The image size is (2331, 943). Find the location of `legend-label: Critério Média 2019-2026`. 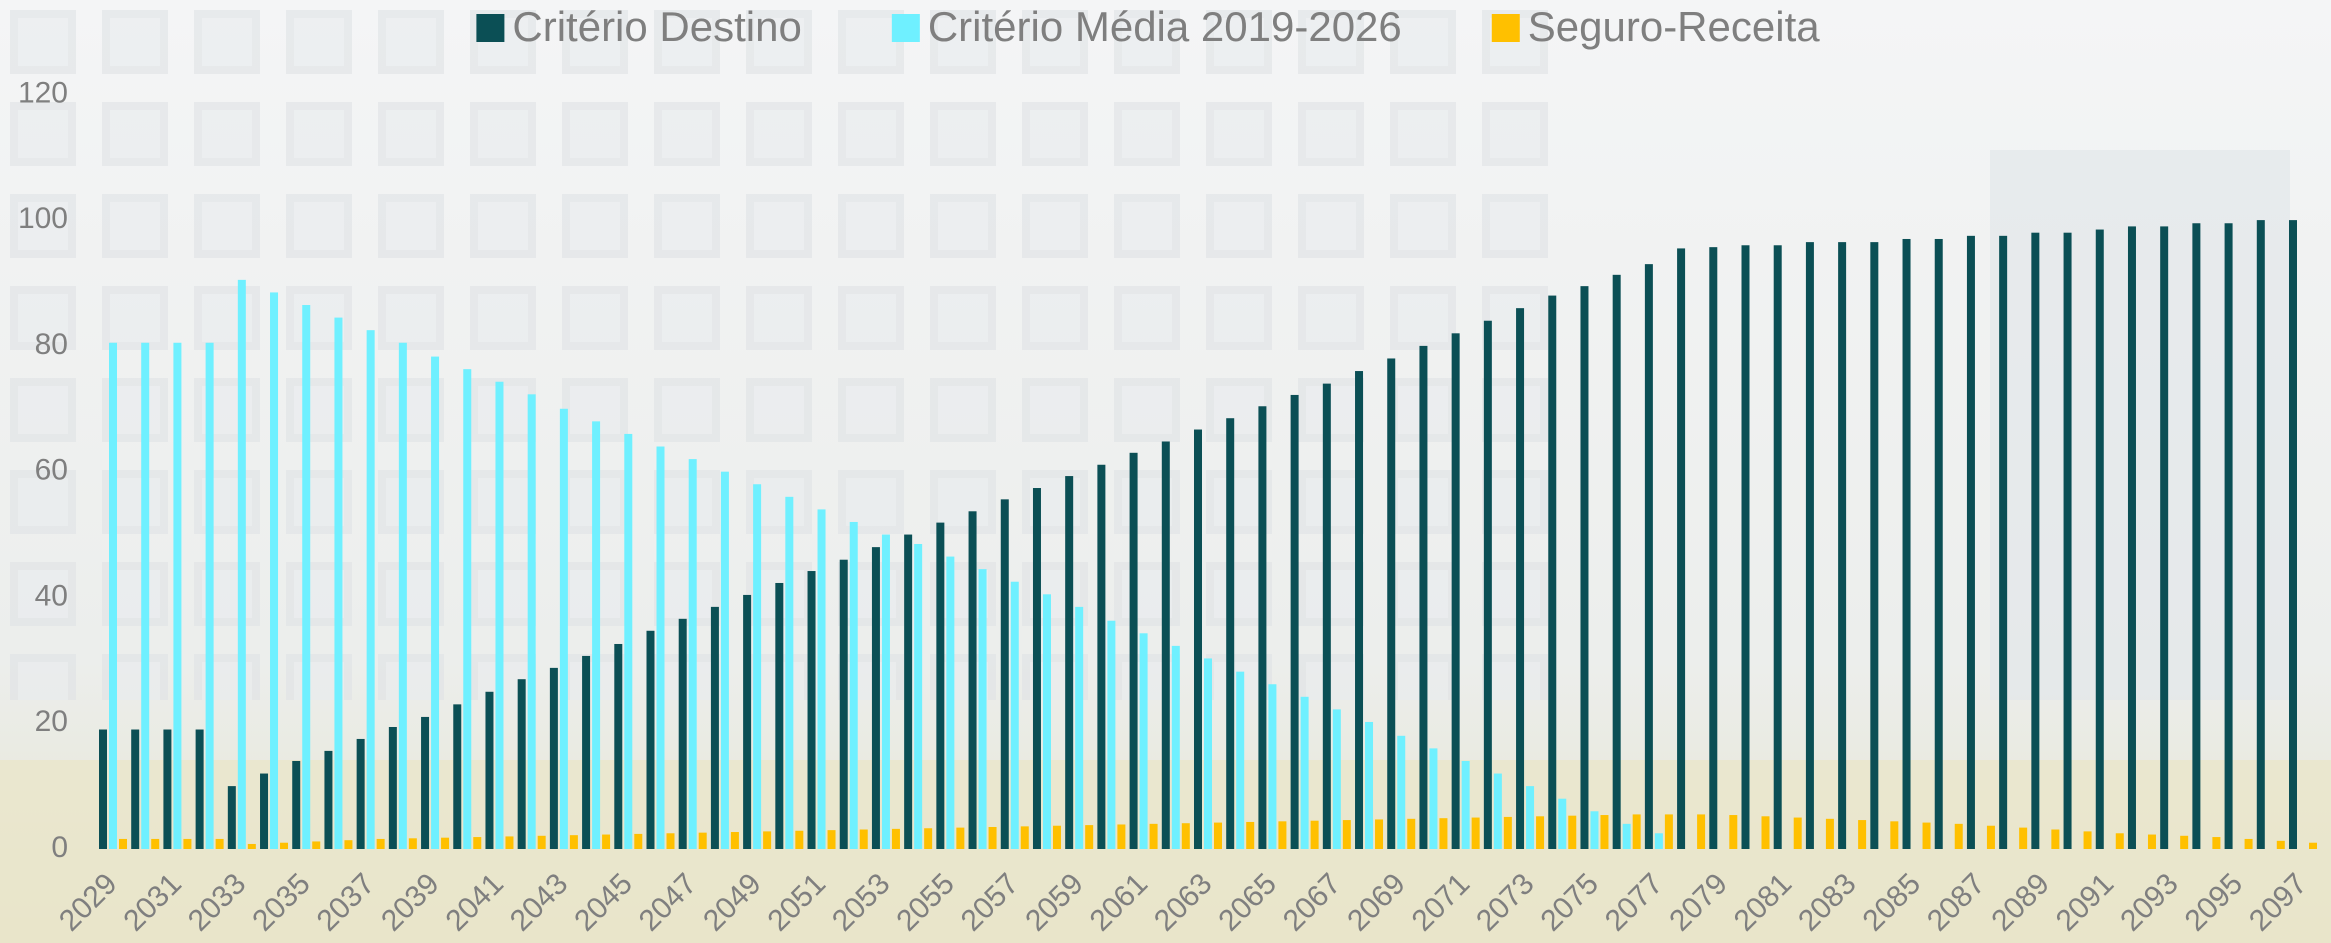

legend-label: Critério Média 2019-2026 is located at coordinates (1165, 26).